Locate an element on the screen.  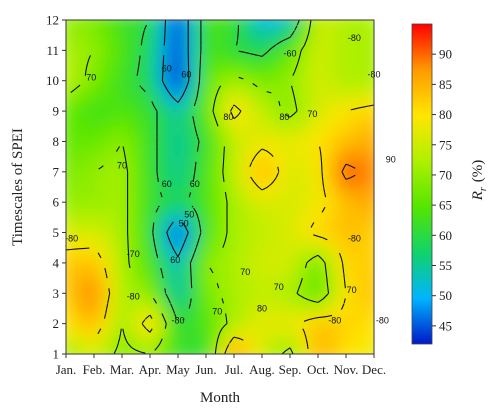
y-tick-label: 10 is located at coordinates (52, 80).